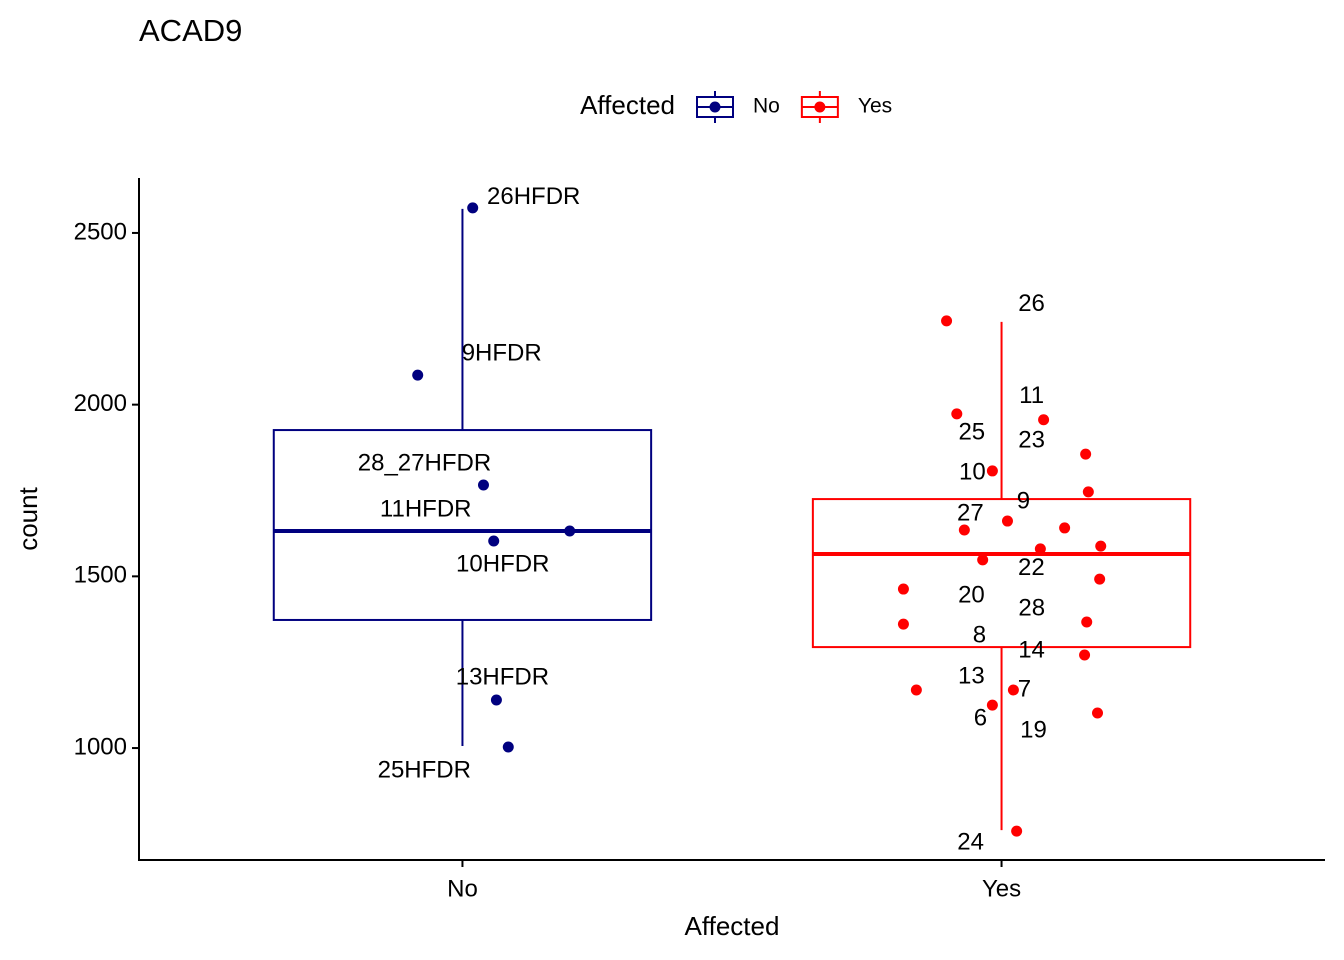 The height and width of the screenshot is (960, 1344). What do you see at coordinates (533, 196) in the screenshot?
I see `point-label: 26HFDR` at bounding box center [533, 196].